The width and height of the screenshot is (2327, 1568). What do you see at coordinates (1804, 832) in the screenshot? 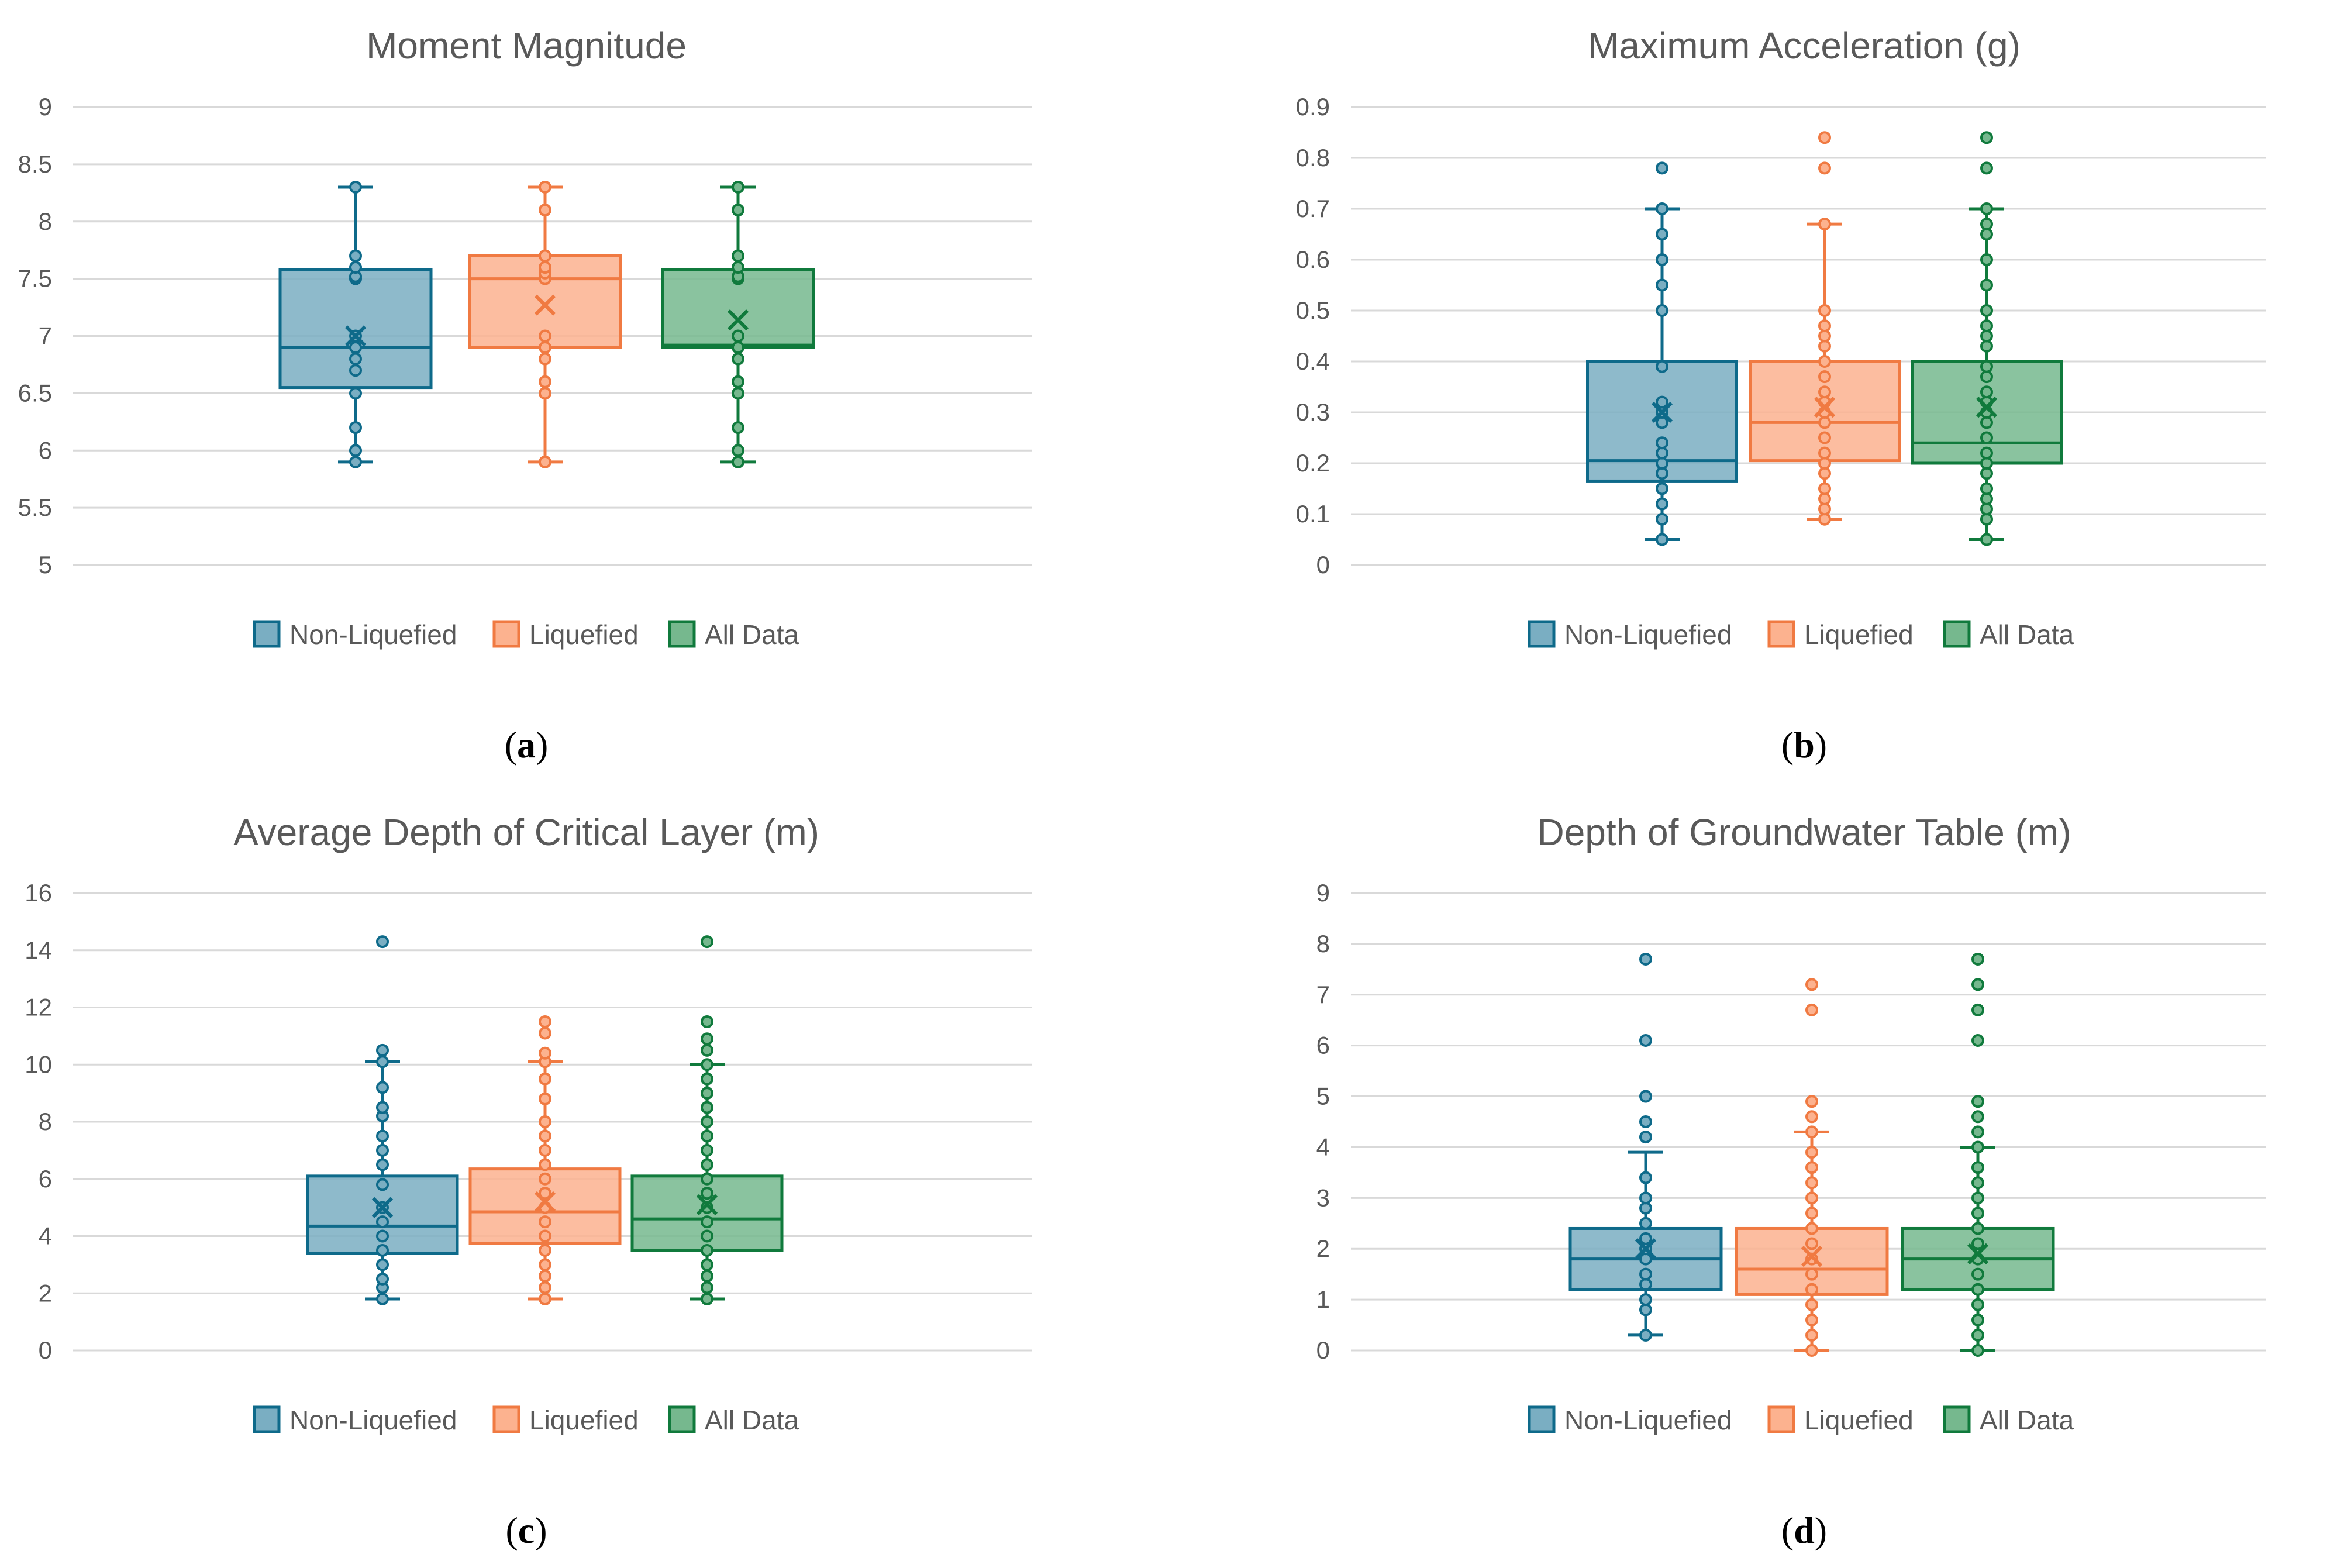
I see `chart-title: Depth of Groundwater Table (m)` at bounding box center [1804, 832].